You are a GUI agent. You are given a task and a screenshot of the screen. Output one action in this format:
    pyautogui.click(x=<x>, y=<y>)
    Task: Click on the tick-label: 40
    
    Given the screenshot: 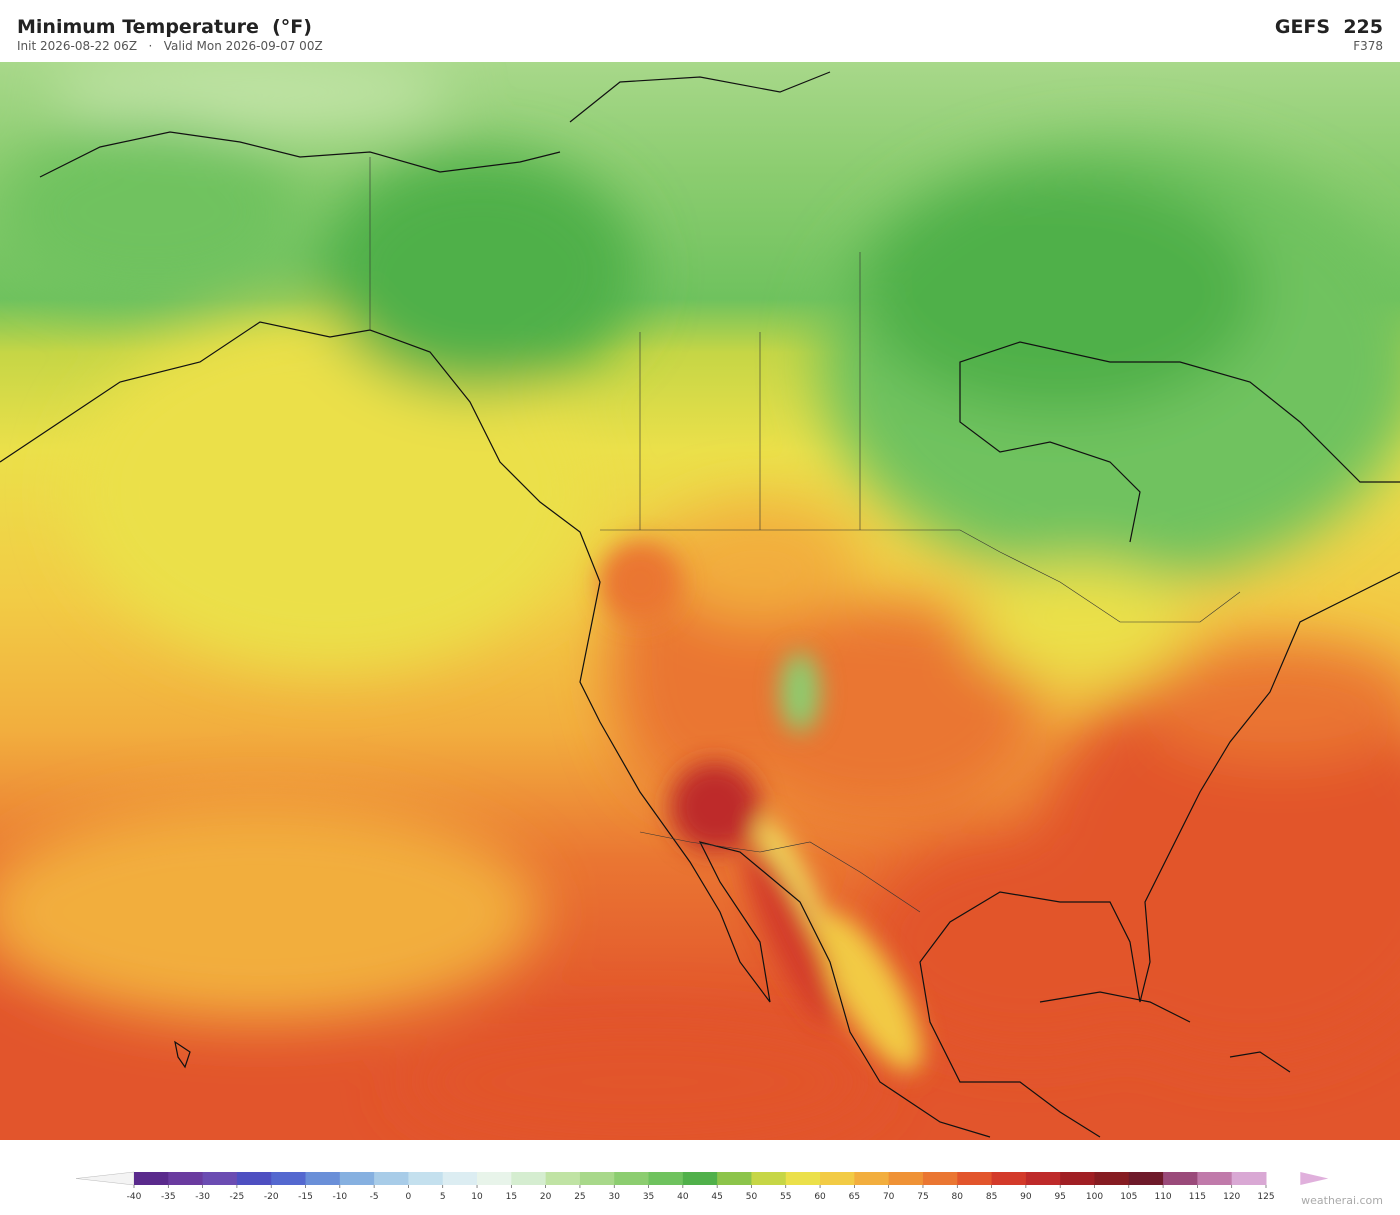 What is the action you would take?
    pyautogui.click(x=683, y=1197)
    